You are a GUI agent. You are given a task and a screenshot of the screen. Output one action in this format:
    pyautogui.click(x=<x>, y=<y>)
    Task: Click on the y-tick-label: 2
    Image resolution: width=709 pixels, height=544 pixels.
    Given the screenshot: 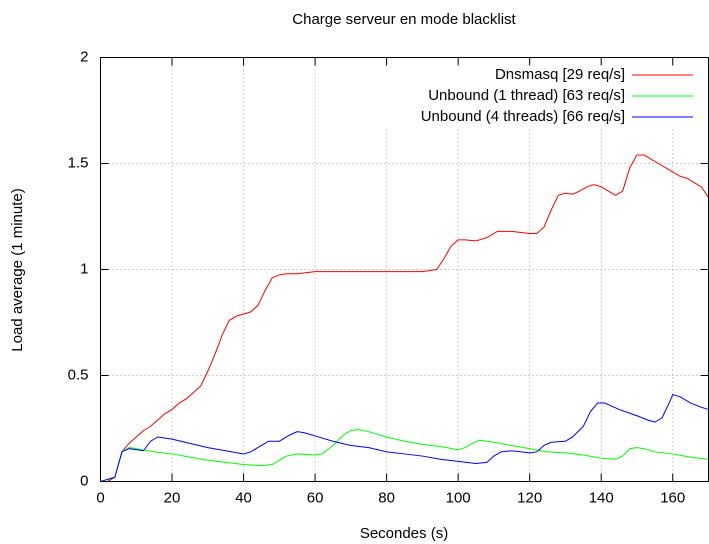 What is the action you would take?
    pyautogui.click(x=84, y=56)
    